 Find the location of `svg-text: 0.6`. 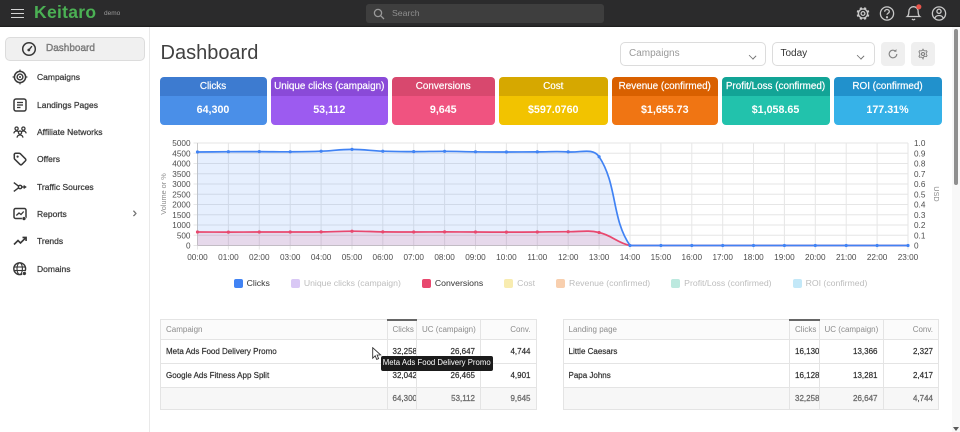

svg-text: 0.6 is located at coordinates (920, 184).